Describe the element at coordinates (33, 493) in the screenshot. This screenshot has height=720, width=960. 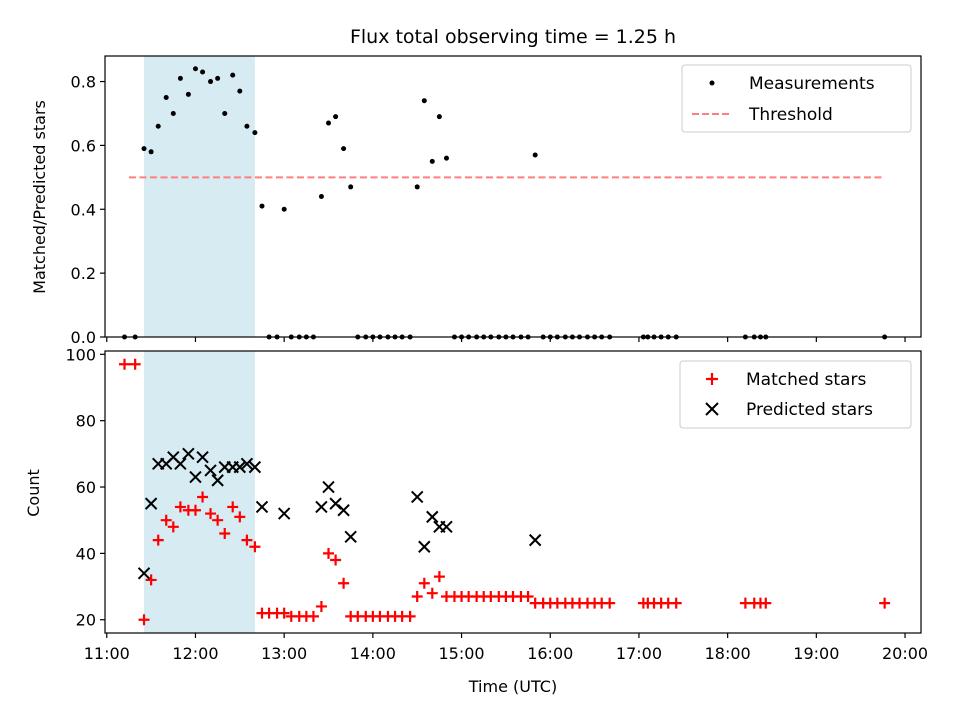
I see `bottom-y-axis-label: Count` at that location.